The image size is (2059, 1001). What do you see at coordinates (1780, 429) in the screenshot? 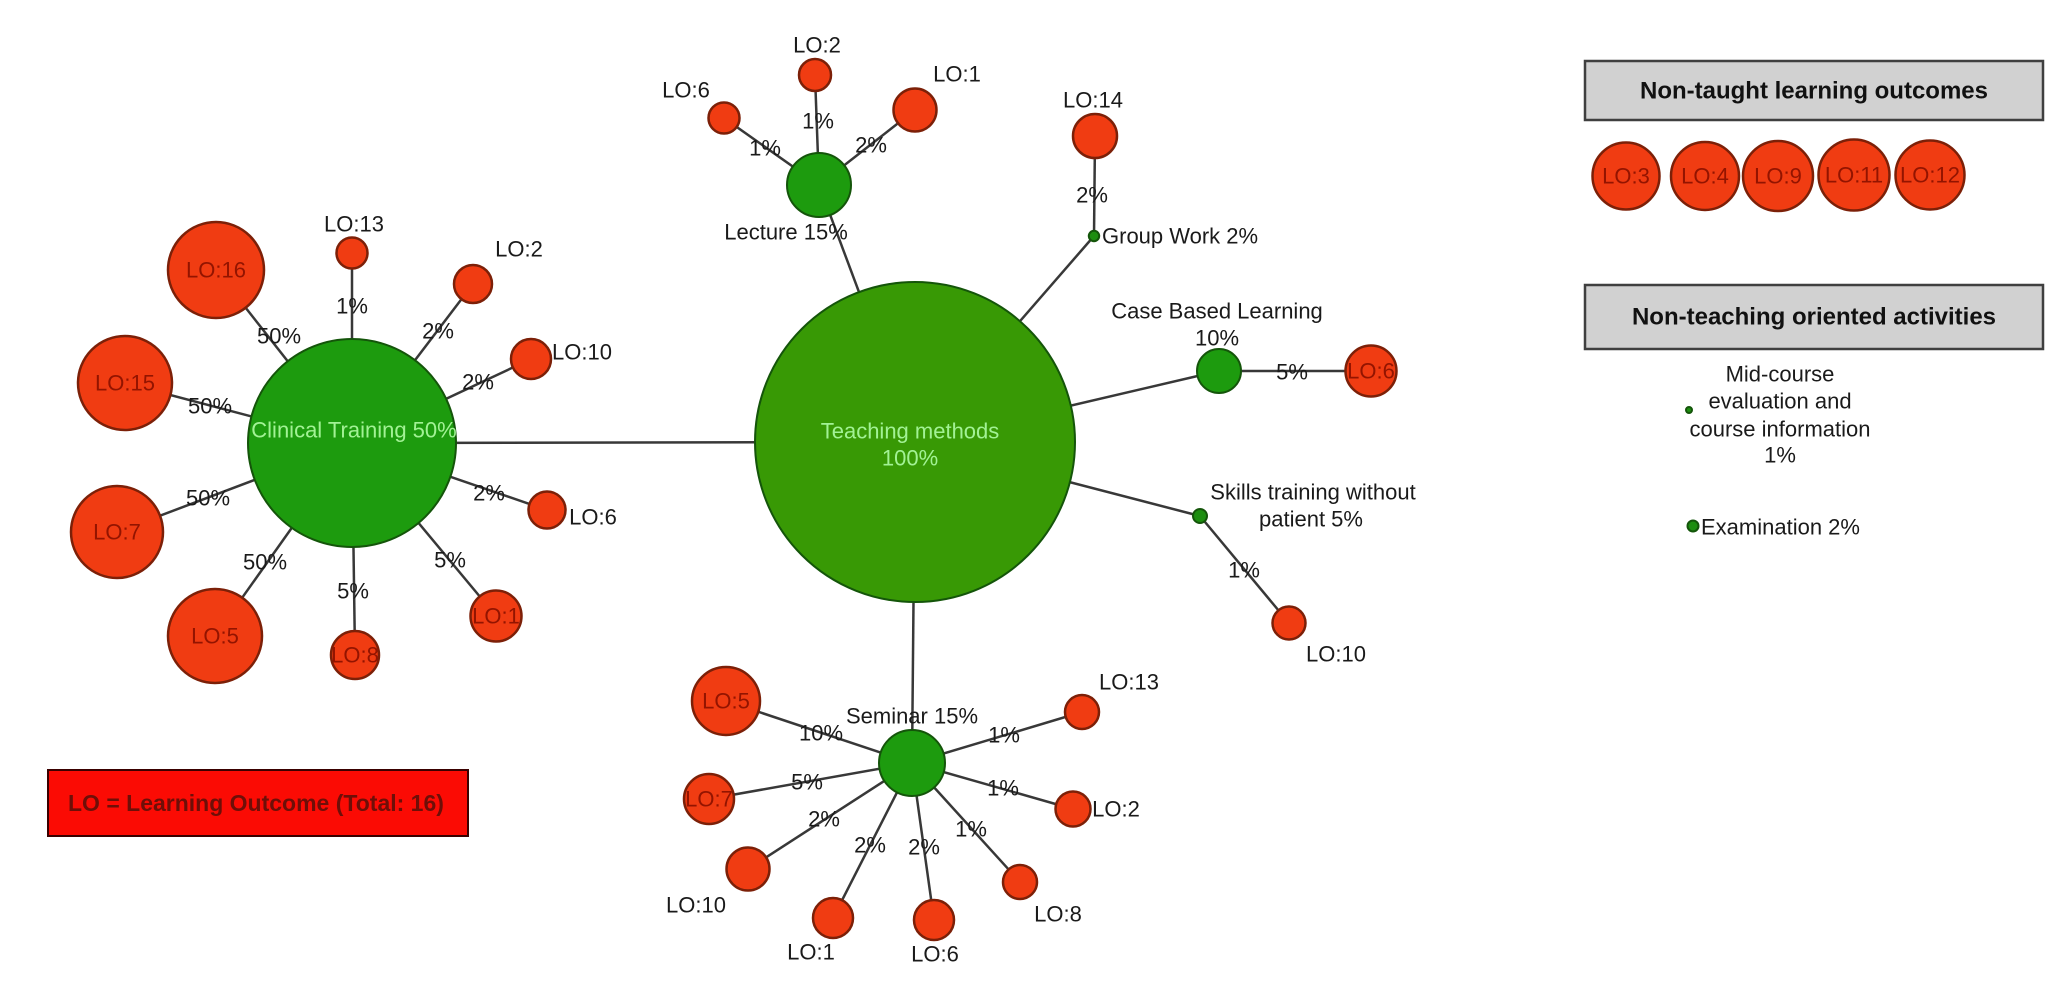
I see `svg-text: course information` at bounding box center [1780, 429].